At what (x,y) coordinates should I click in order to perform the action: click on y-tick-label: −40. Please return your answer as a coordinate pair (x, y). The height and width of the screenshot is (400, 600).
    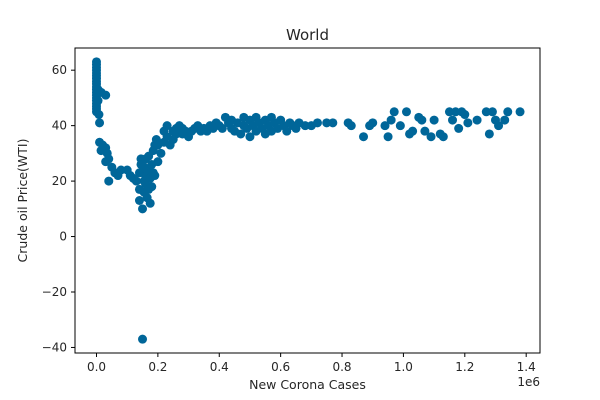
    Looking at the image, I should click on (54, 347).